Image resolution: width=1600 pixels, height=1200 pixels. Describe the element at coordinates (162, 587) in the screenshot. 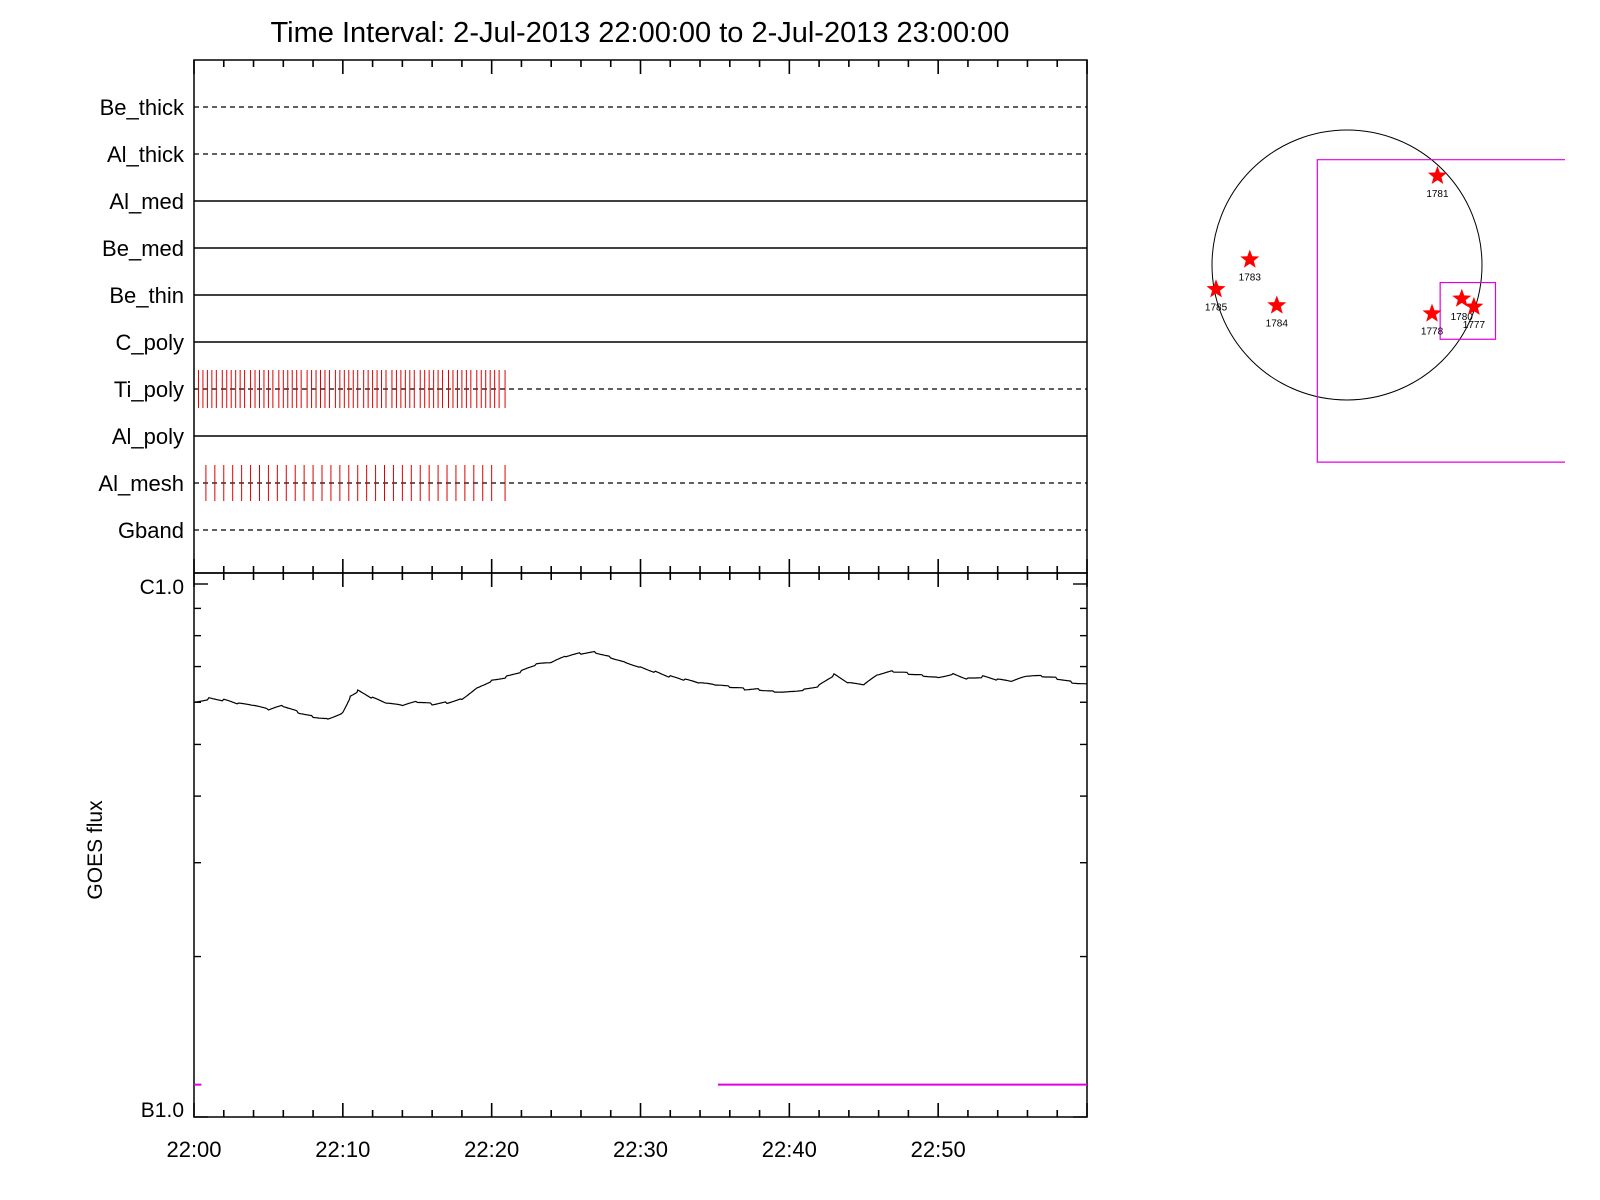

I see `goes-y-tick-label-top: C1.0` at that location.